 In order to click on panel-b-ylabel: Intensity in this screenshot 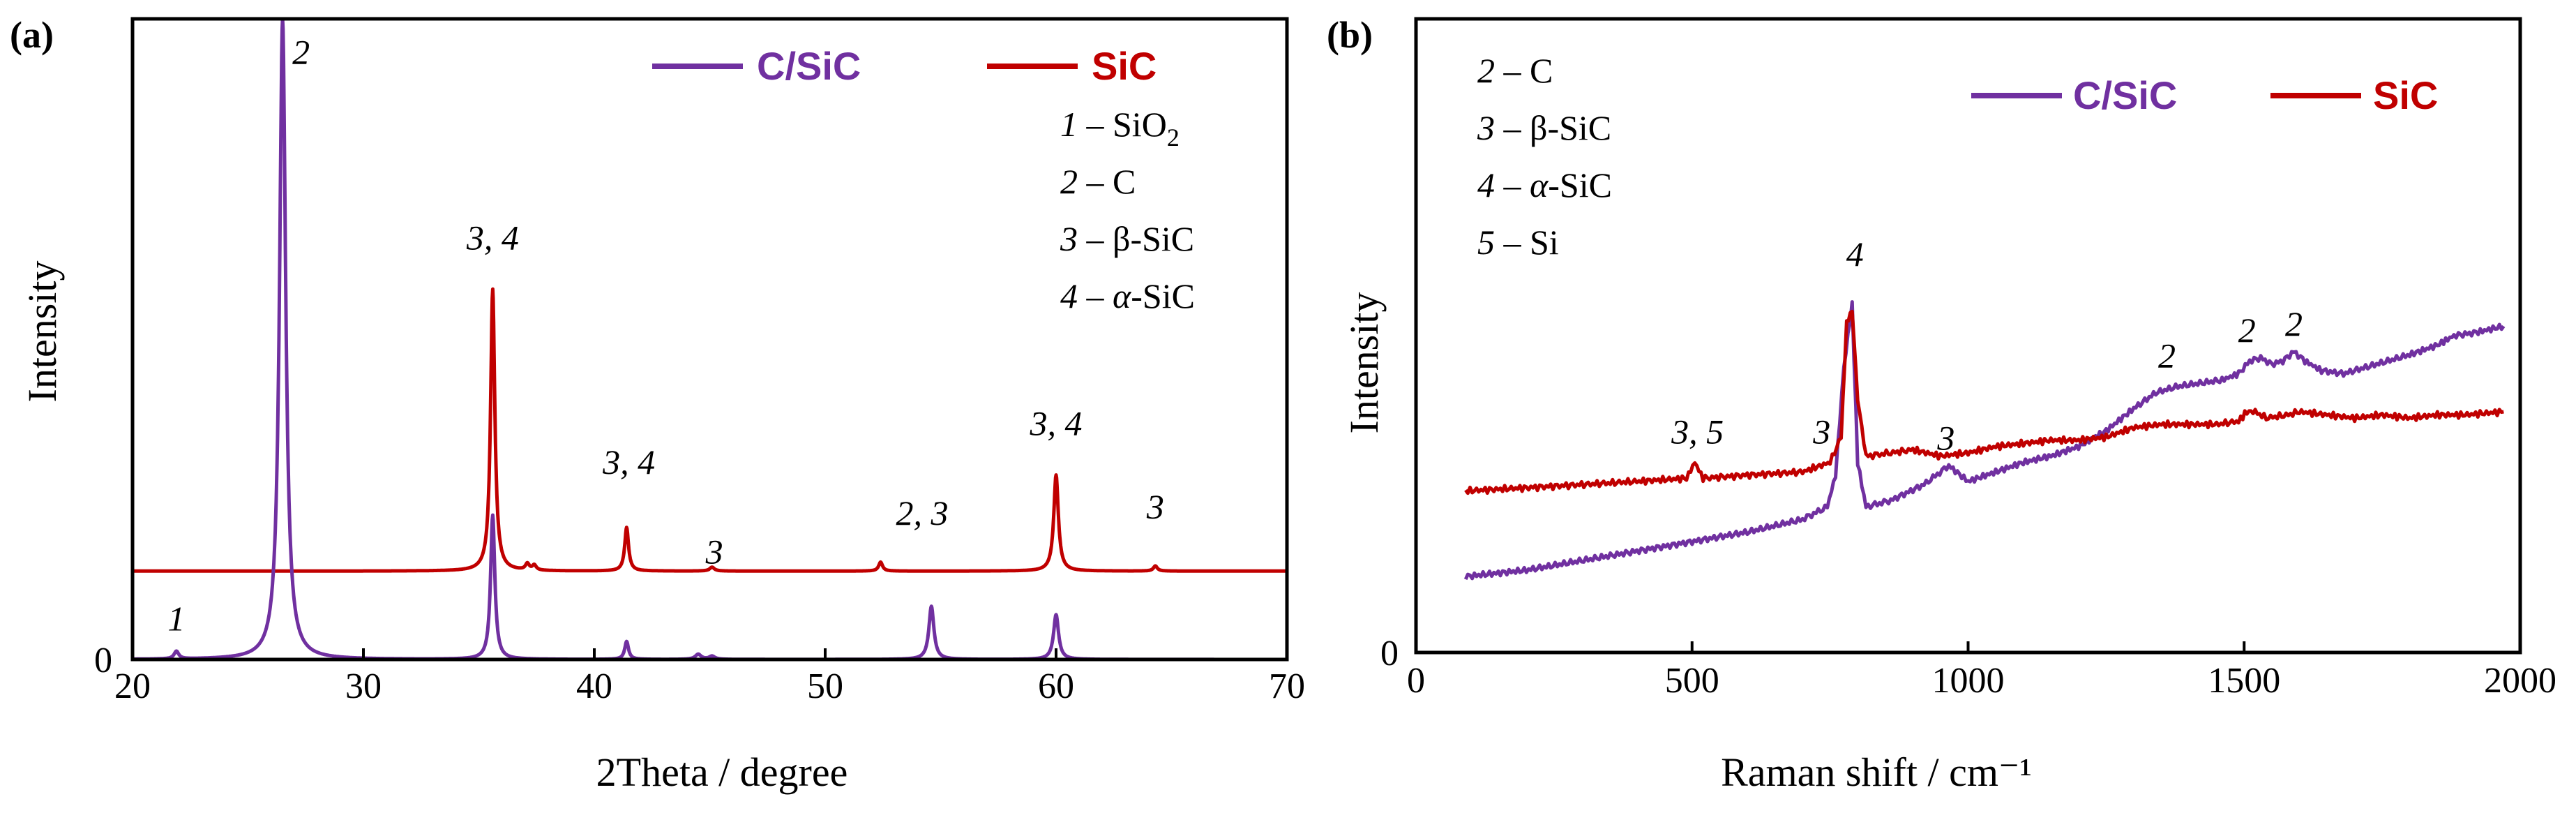, I will do `click(1364, 363)`.